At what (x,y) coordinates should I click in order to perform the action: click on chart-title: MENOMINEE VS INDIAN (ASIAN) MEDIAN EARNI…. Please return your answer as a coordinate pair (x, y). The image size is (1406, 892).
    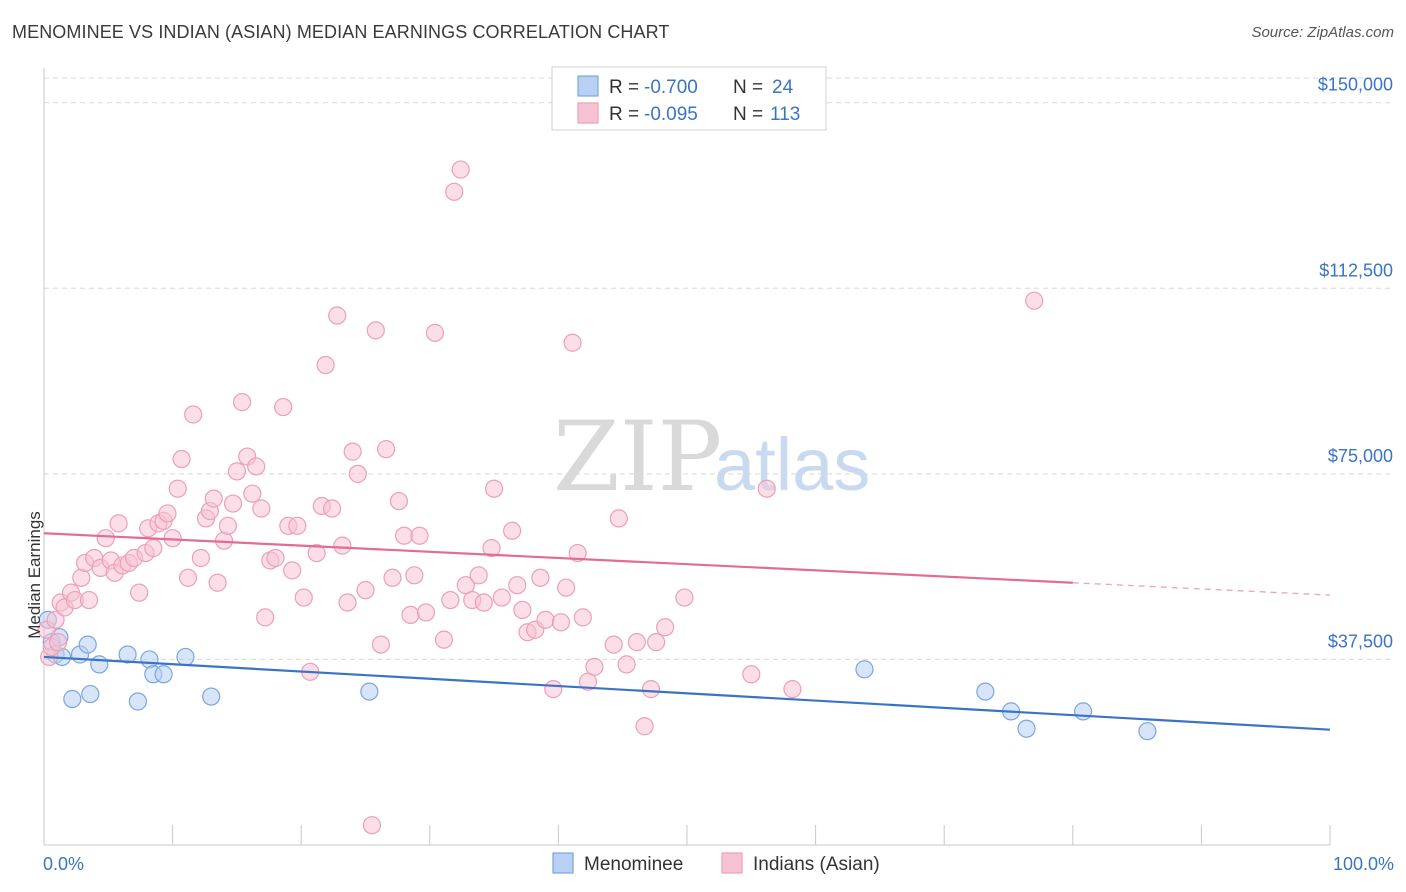
    Looking at the image, I should click on (341, 32).